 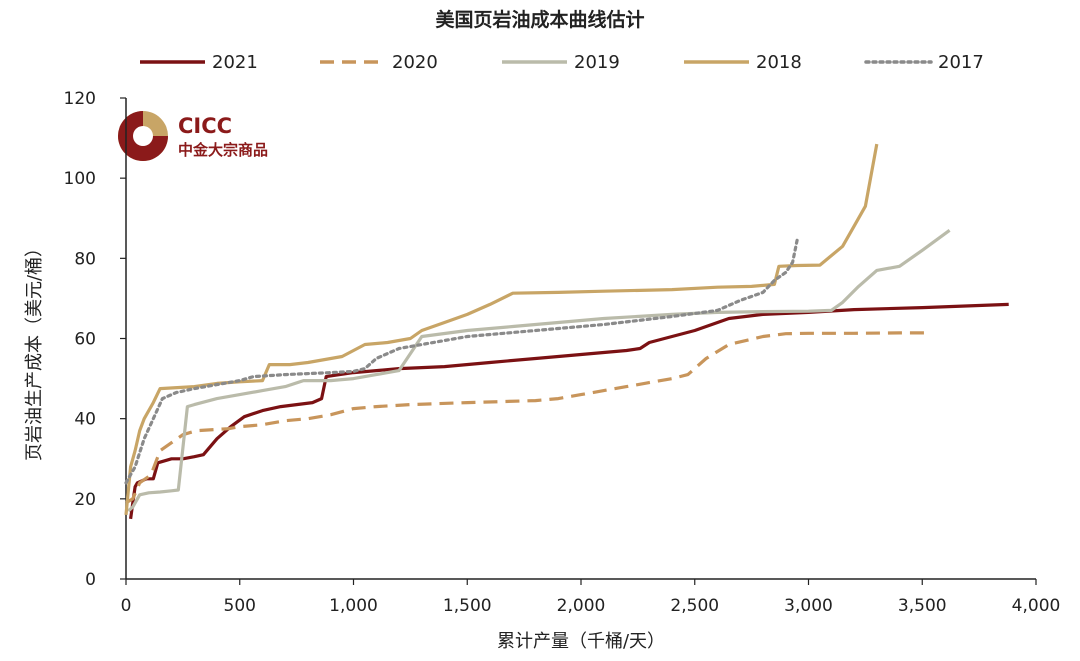 What do you see at coordinates (126, 606) in the screenshot?
I see `x-tick-label: 0` at bounding box center [126, 606].